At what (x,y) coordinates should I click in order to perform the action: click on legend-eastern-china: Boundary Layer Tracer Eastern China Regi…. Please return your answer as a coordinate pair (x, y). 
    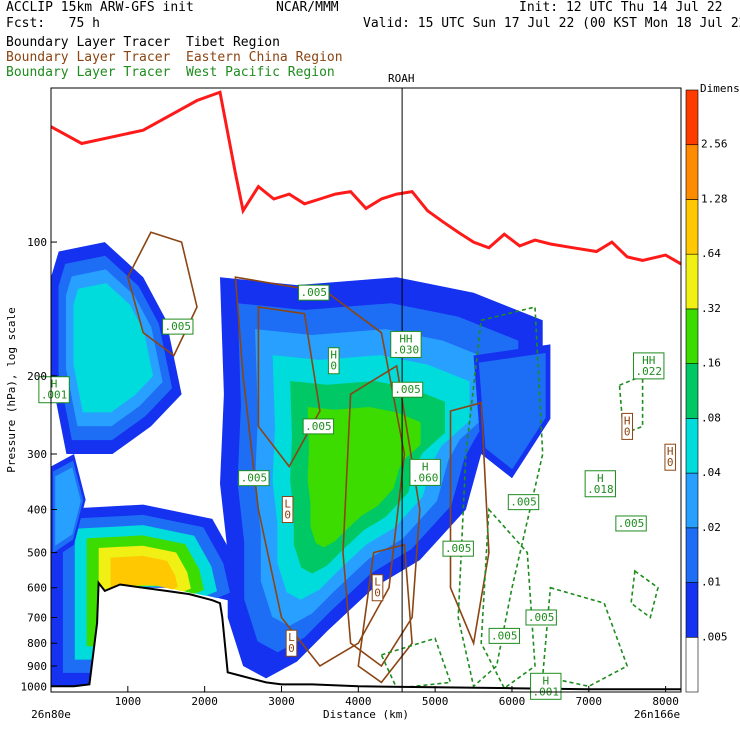
    Looking at the image, I should click on (174, 57).